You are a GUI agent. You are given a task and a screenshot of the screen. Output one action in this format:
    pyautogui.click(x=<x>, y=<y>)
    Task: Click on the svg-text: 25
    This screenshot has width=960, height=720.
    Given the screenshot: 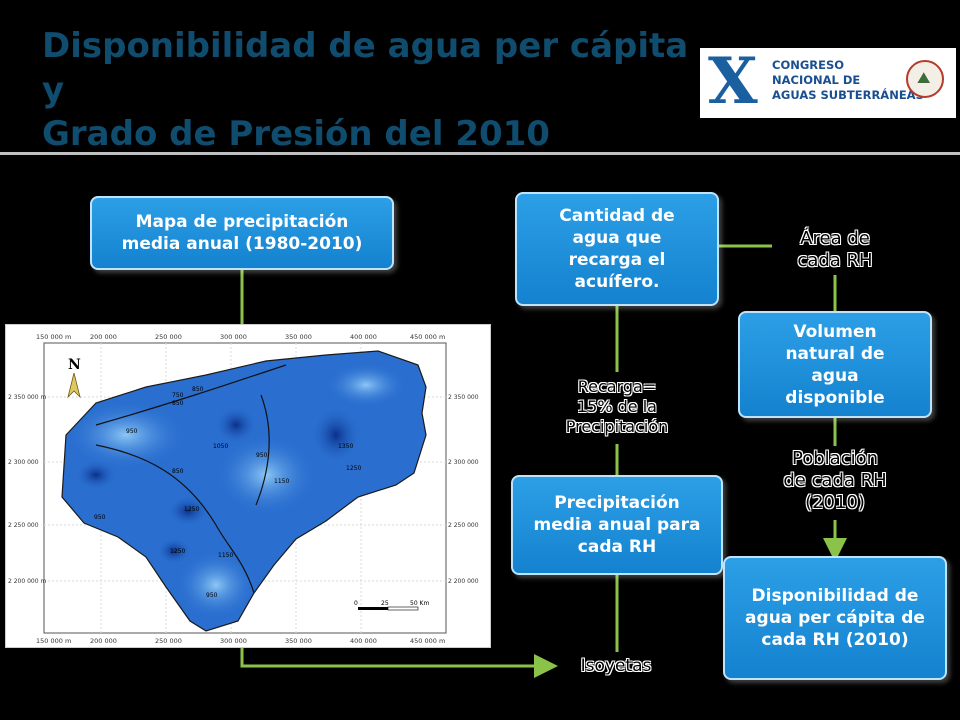 What is the action you would take?
    pyautogui.click(x=385, y=603)
    